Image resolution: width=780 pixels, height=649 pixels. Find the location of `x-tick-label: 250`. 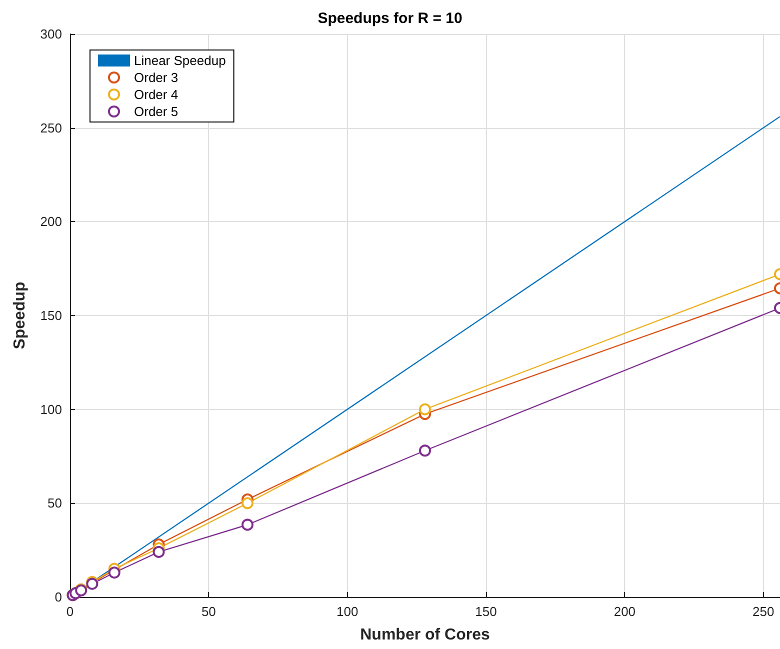

x-tick-label: 250 is located at coordinates (763, 611).